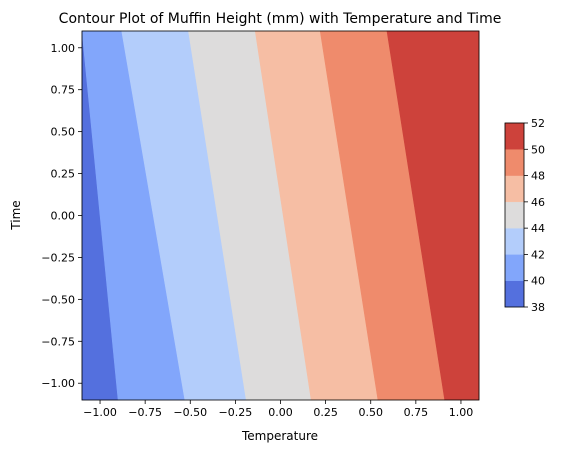  Describe the element at coordinates (63, 174) in the screenshot. I see `y-tick-label: 0.25` at that location.